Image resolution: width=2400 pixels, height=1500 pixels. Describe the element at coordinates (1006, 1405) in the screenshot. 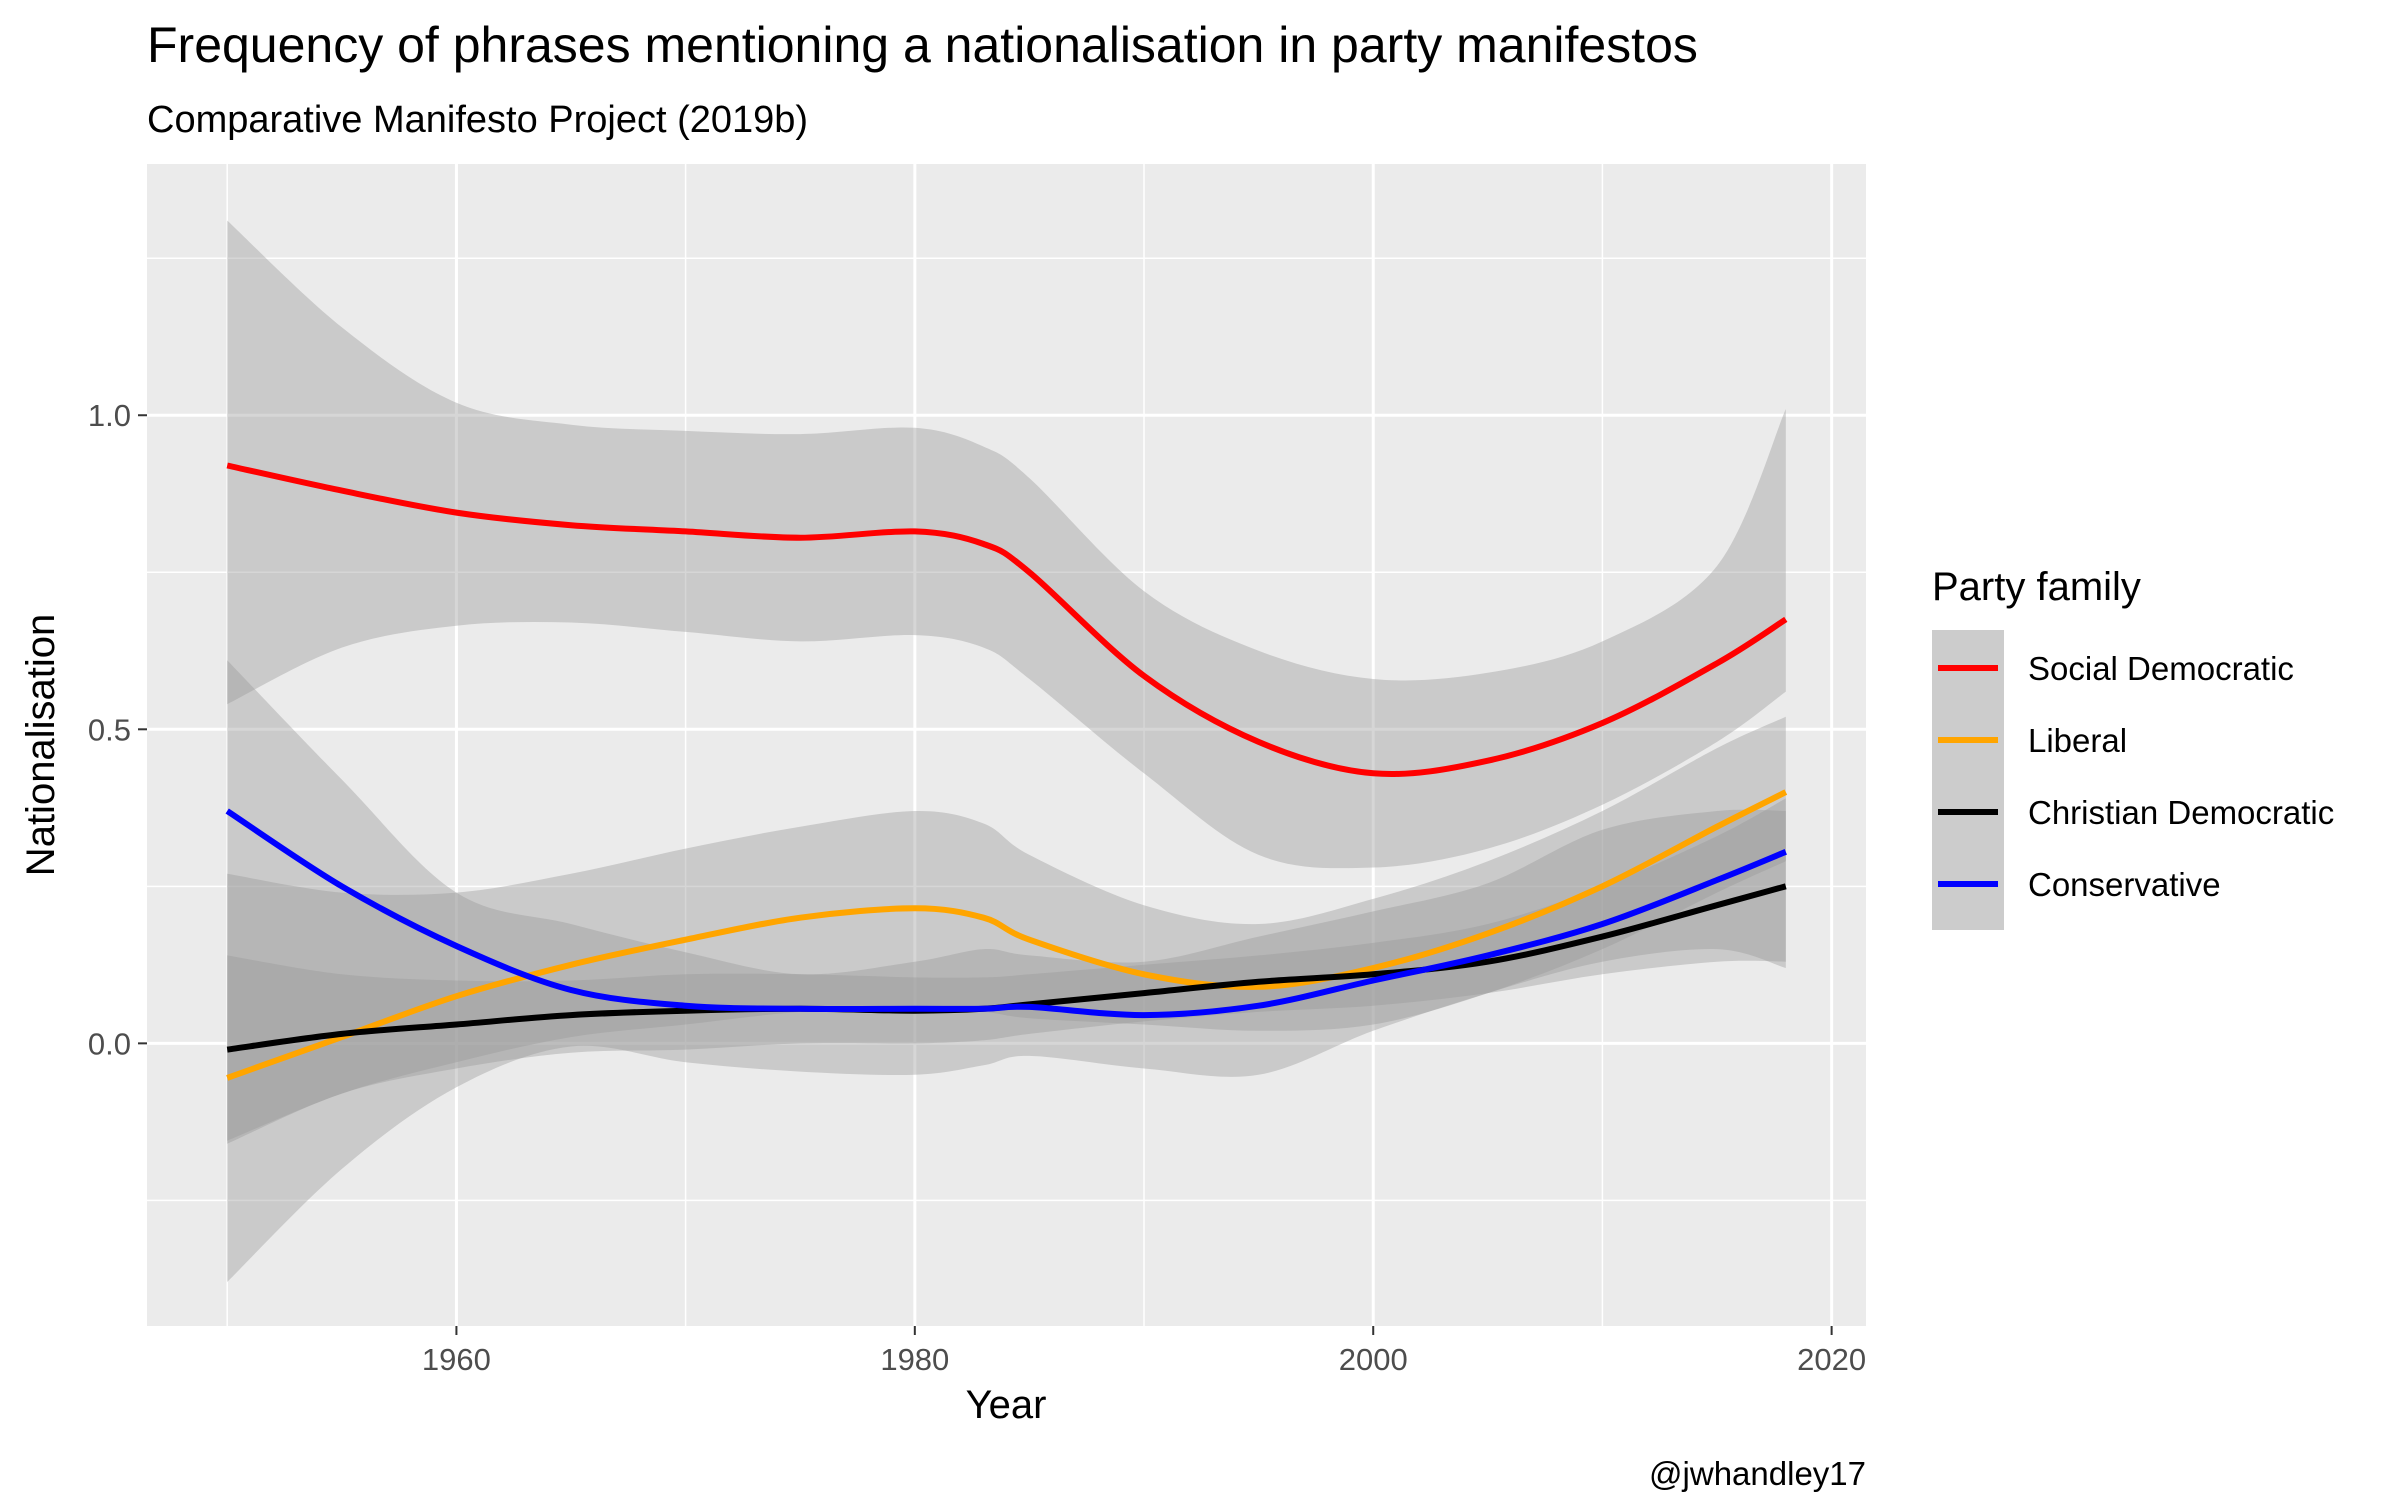

I see `x-axis-title: Year` at that location.